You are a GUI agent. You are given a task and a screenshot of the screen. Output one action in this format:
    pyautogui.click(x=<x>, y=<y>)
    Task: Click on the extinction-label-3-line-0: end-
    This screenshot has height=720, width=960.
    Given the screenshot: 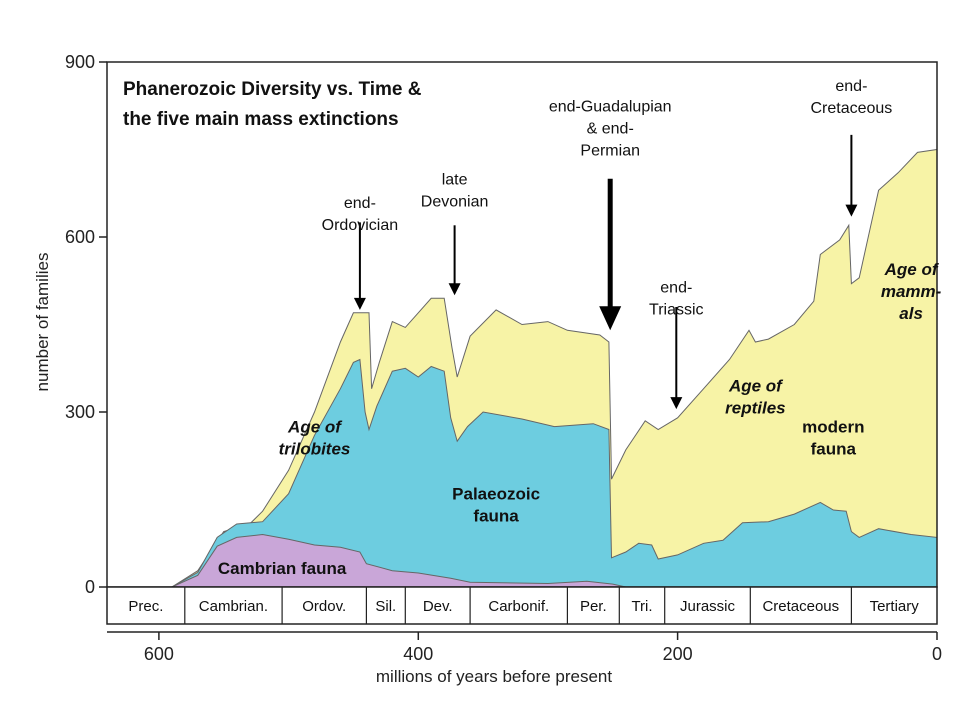 What is the action you would take?
    pyautogui.click(x=676, y=287)
    